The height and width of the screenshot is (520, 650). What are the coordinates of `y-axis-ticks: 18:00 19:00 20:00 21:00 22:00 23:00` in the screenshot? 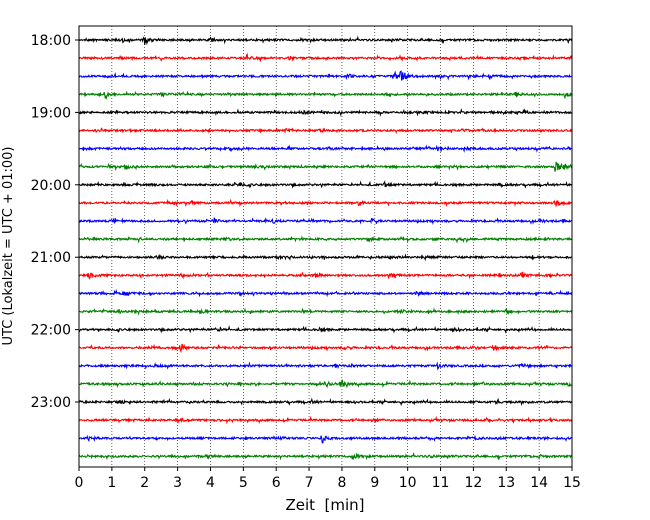 It's located at (55, 222).